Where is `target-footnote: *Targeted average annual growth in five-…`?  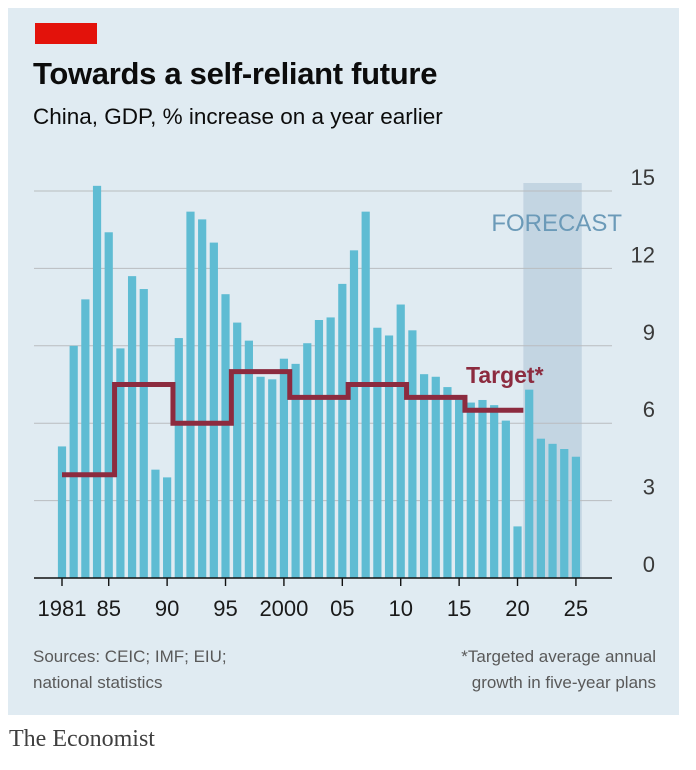 target-footnote: *Targeted average annual growth in five-… is located at coordinates (558, 670).